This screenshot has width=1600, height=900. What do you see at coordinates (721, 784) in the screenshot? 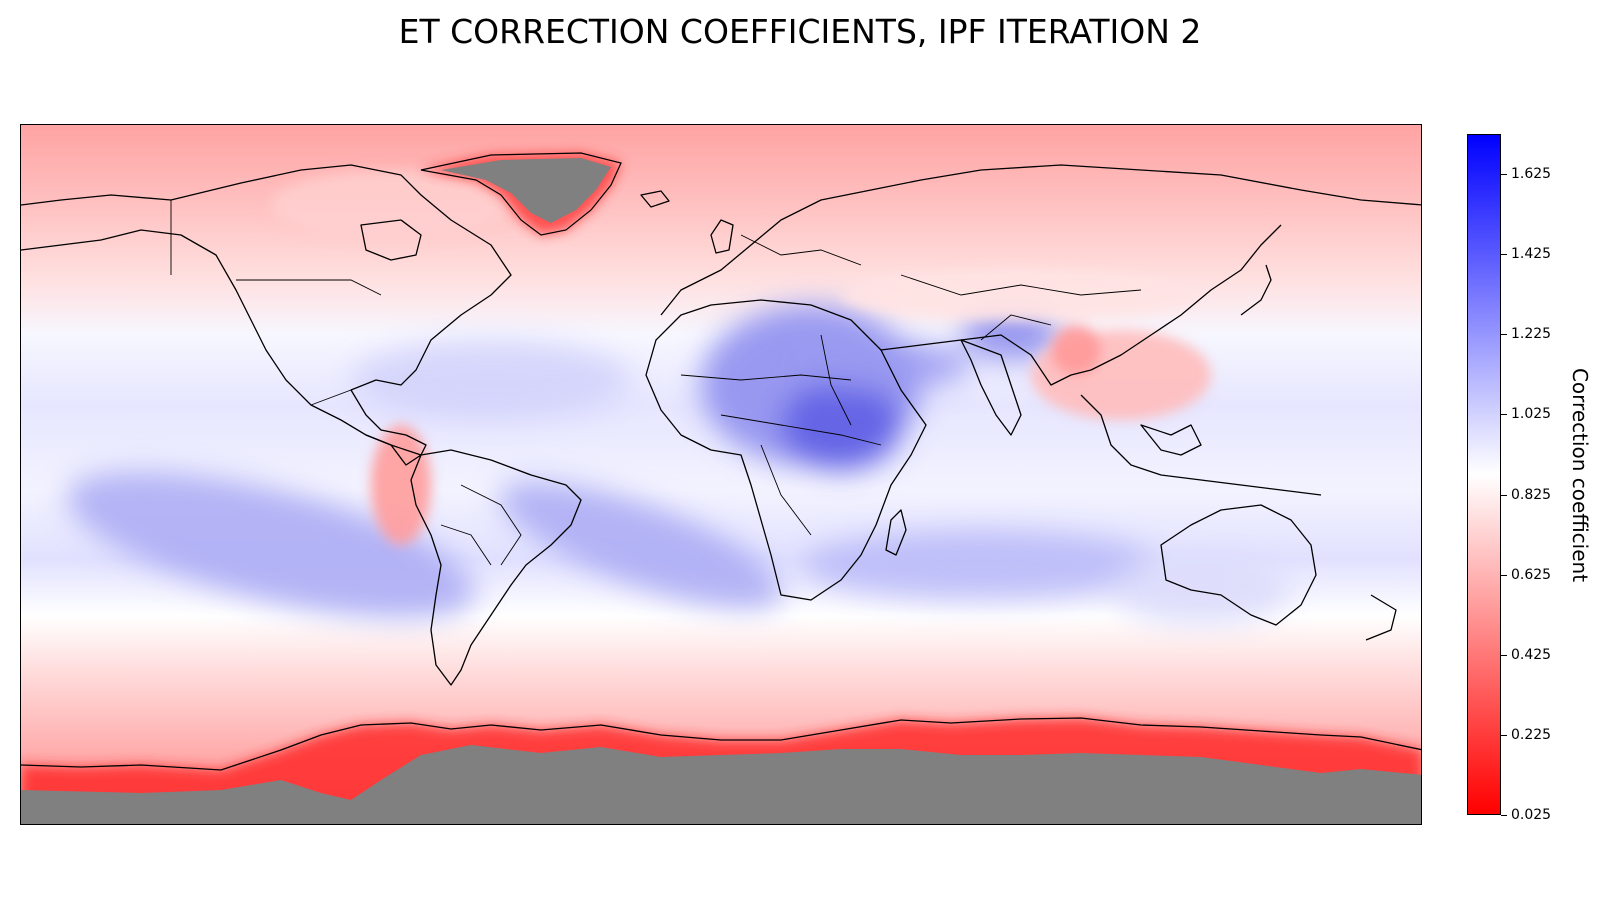
I see `antarctica-nodata` at bounding box center [721, 784].